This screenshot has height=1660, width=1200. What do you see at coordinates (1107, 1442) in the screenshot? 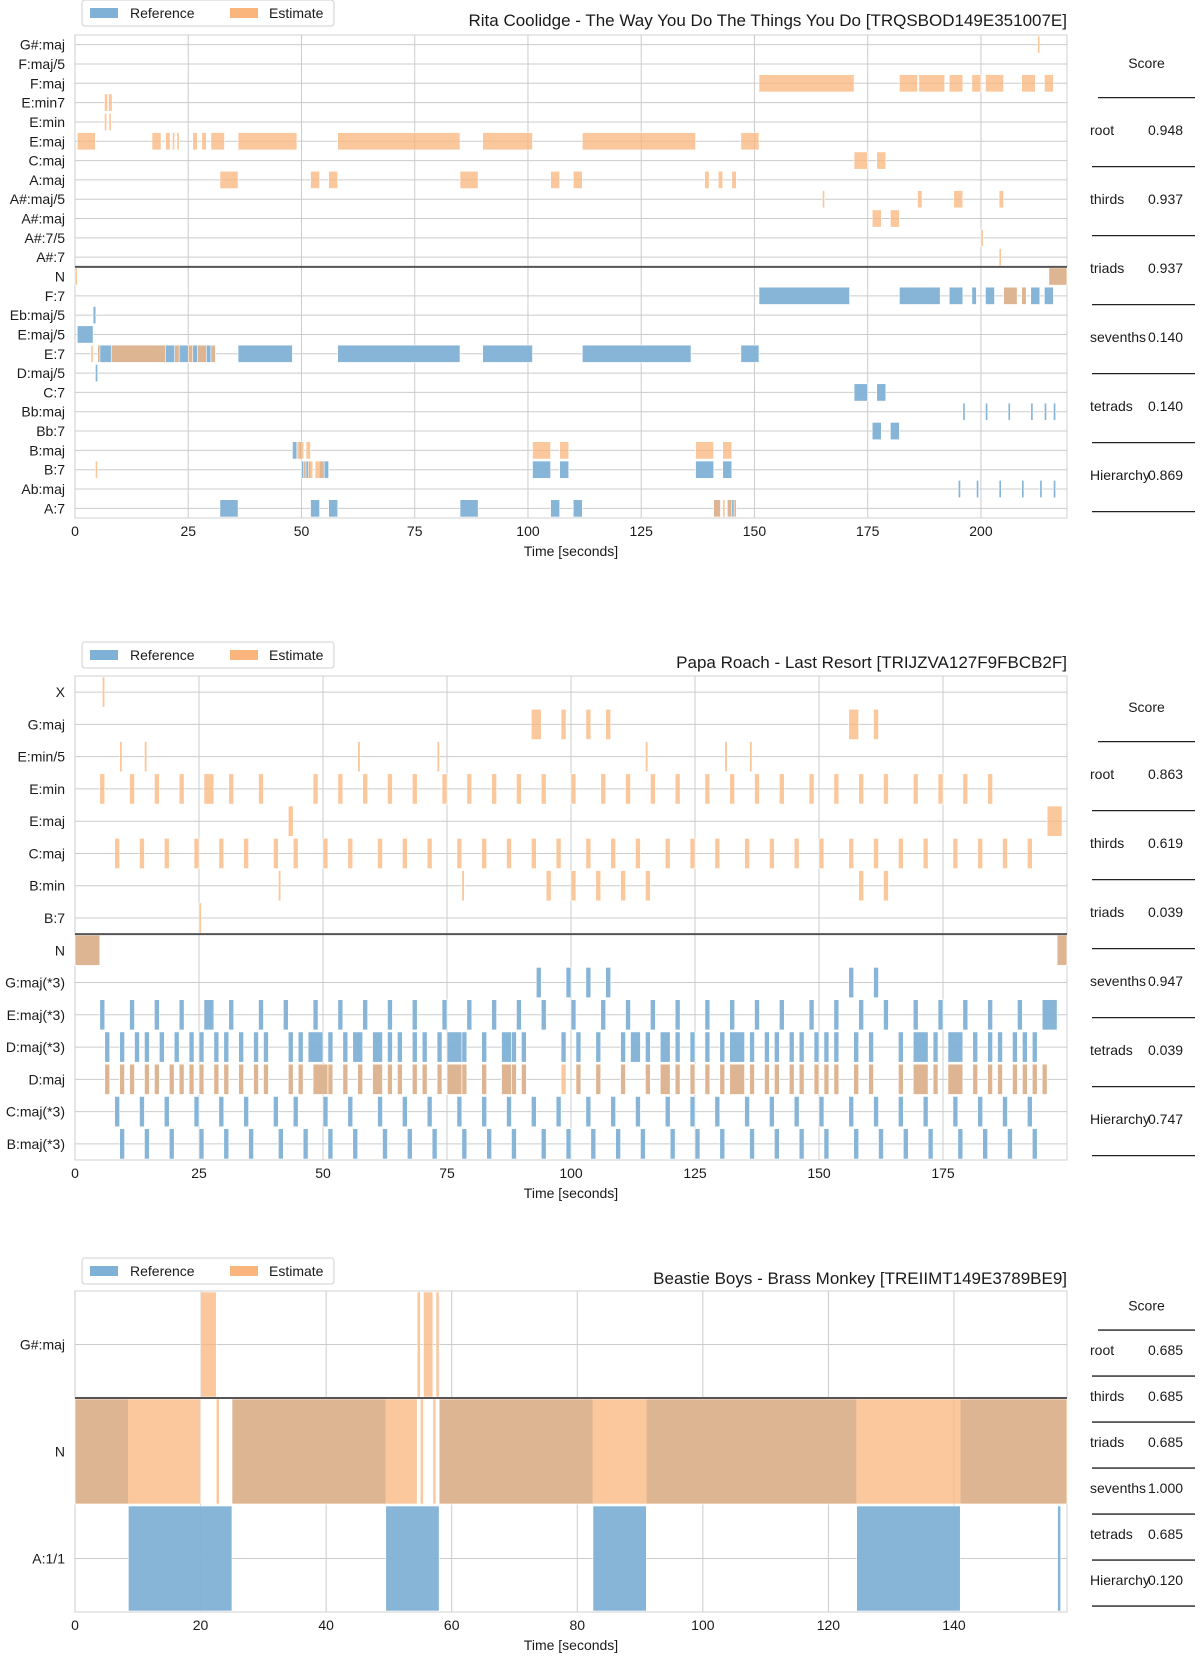
I see `score-metric-label: triads` at bounding box center [1107, 1442].